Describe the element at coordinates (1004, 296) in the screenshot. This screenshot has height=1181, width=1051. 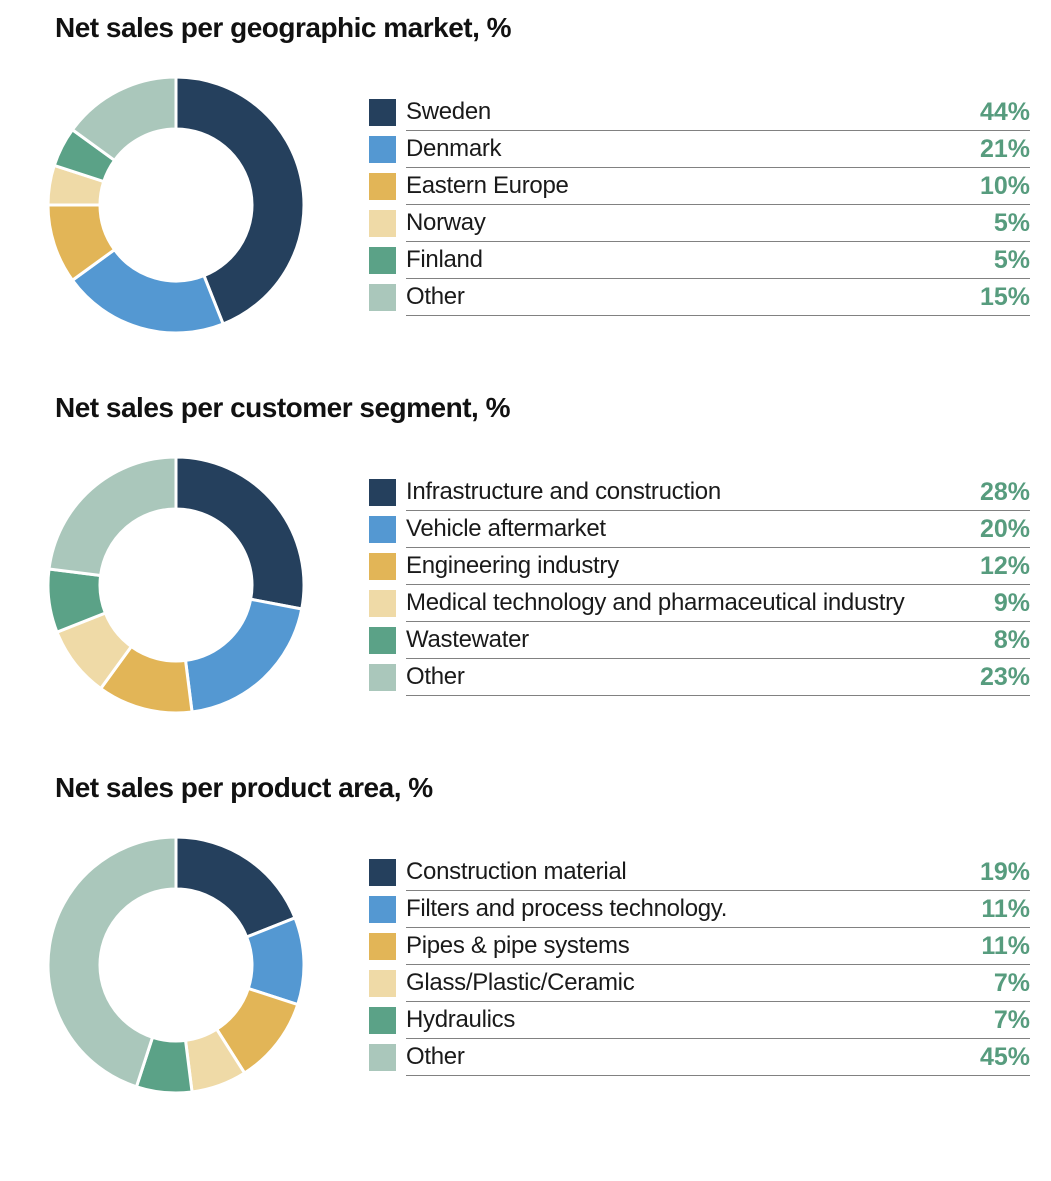
I see `legend-percent: 15%` at that location.